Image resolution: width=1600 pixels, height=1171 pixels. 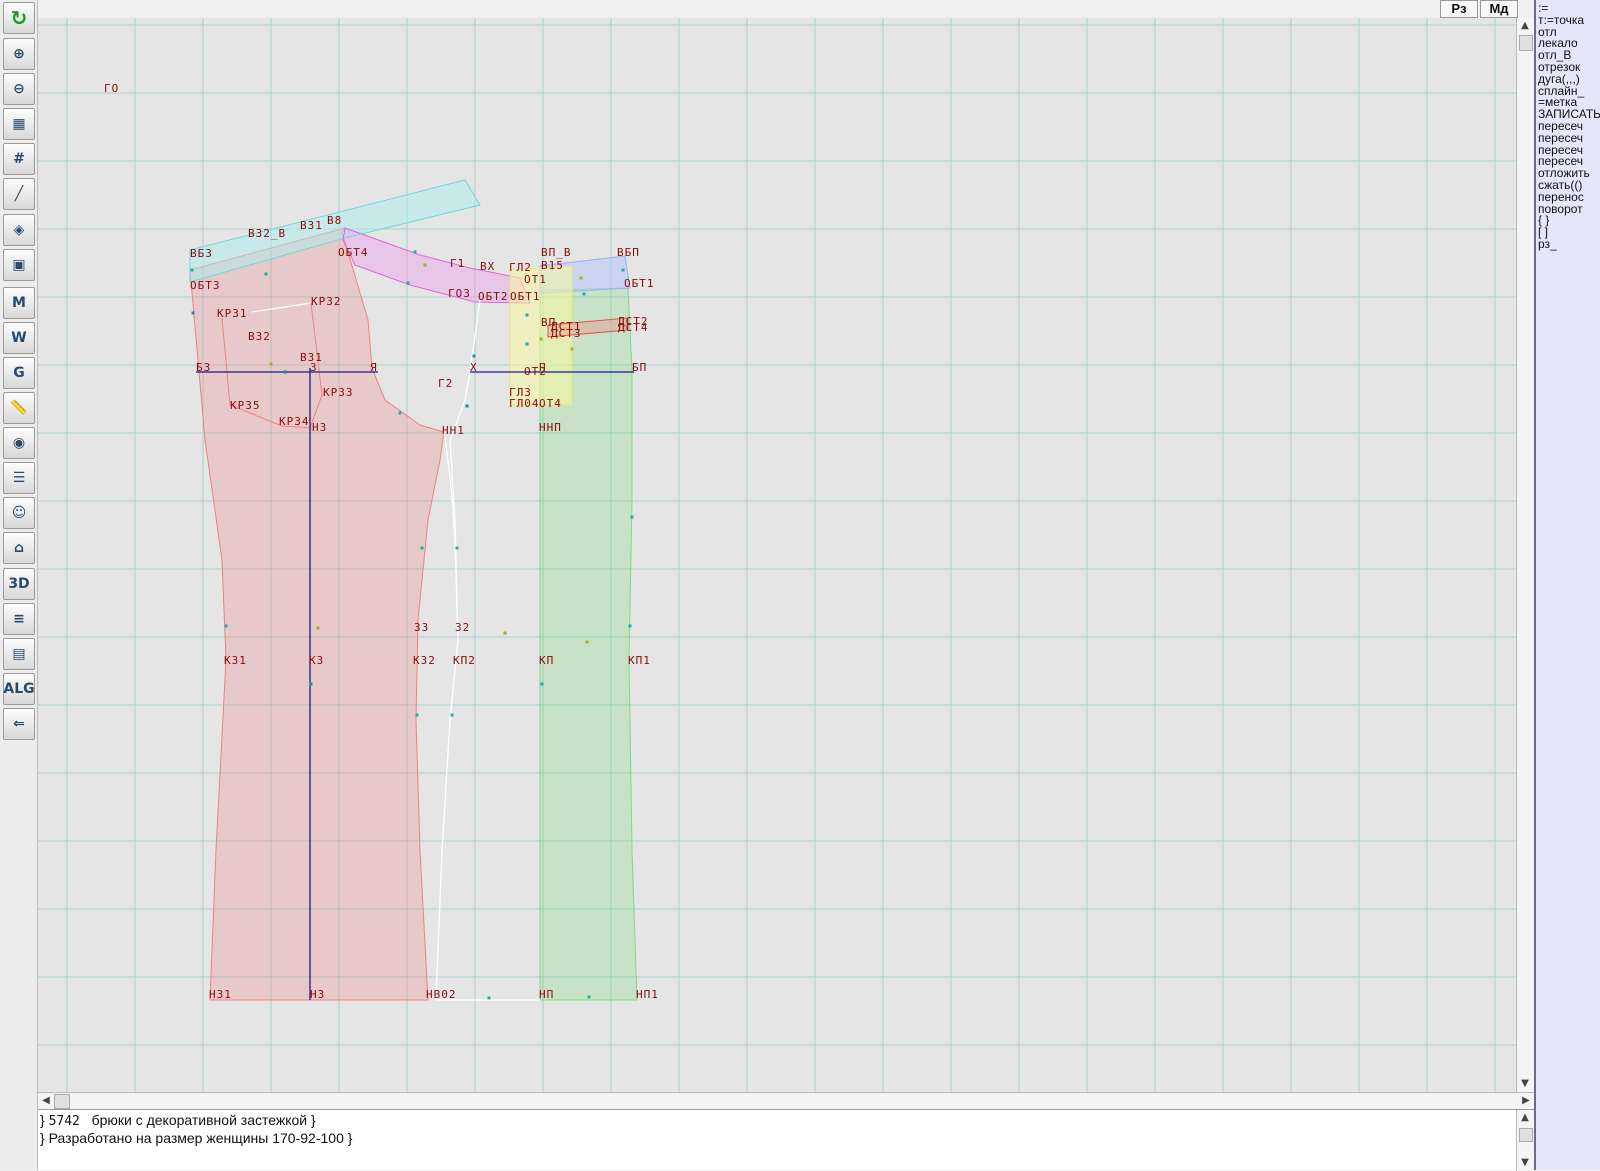 What do you see at coordinates (19, 724) in the screenshot?
I see `exit-icon: ⇐` at bounding box center [19, 724].